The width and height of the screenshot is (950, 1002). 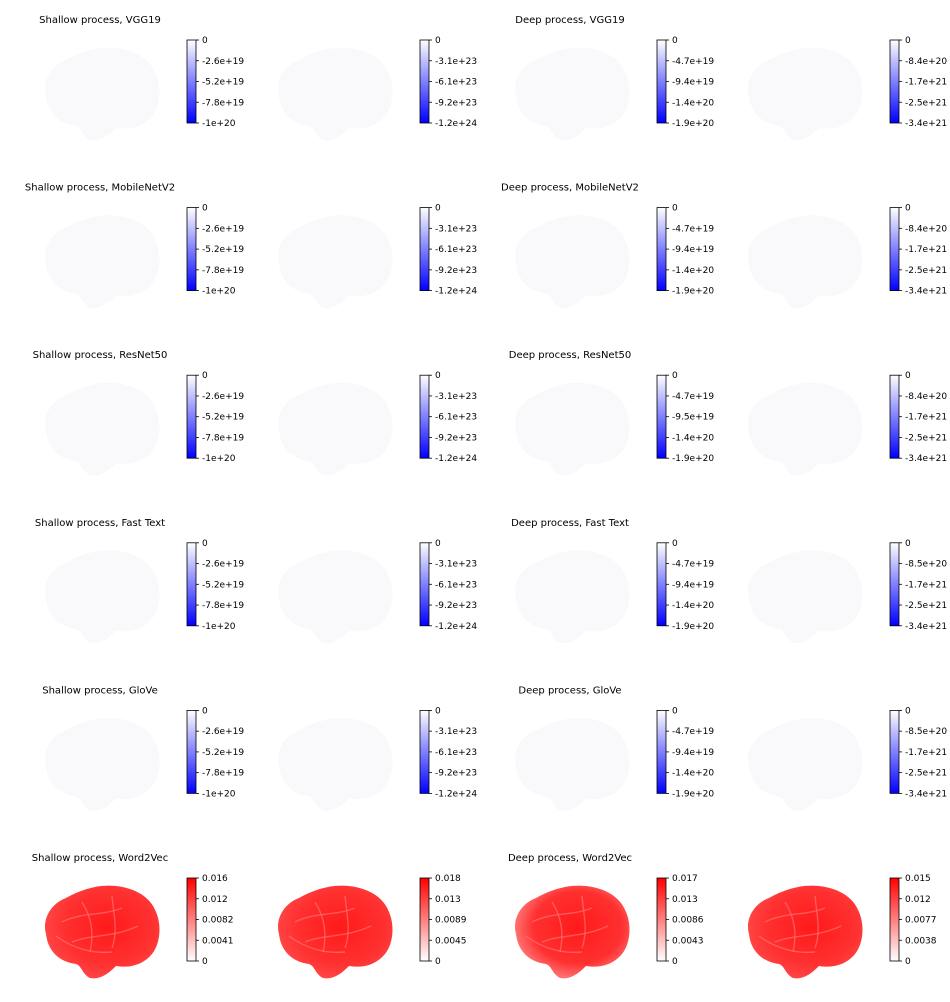 What do you see at coordinates (921, 921) in the screenshot?
I see `colorbar-tick-label: 0.0077` at bounding box center [921, 921].